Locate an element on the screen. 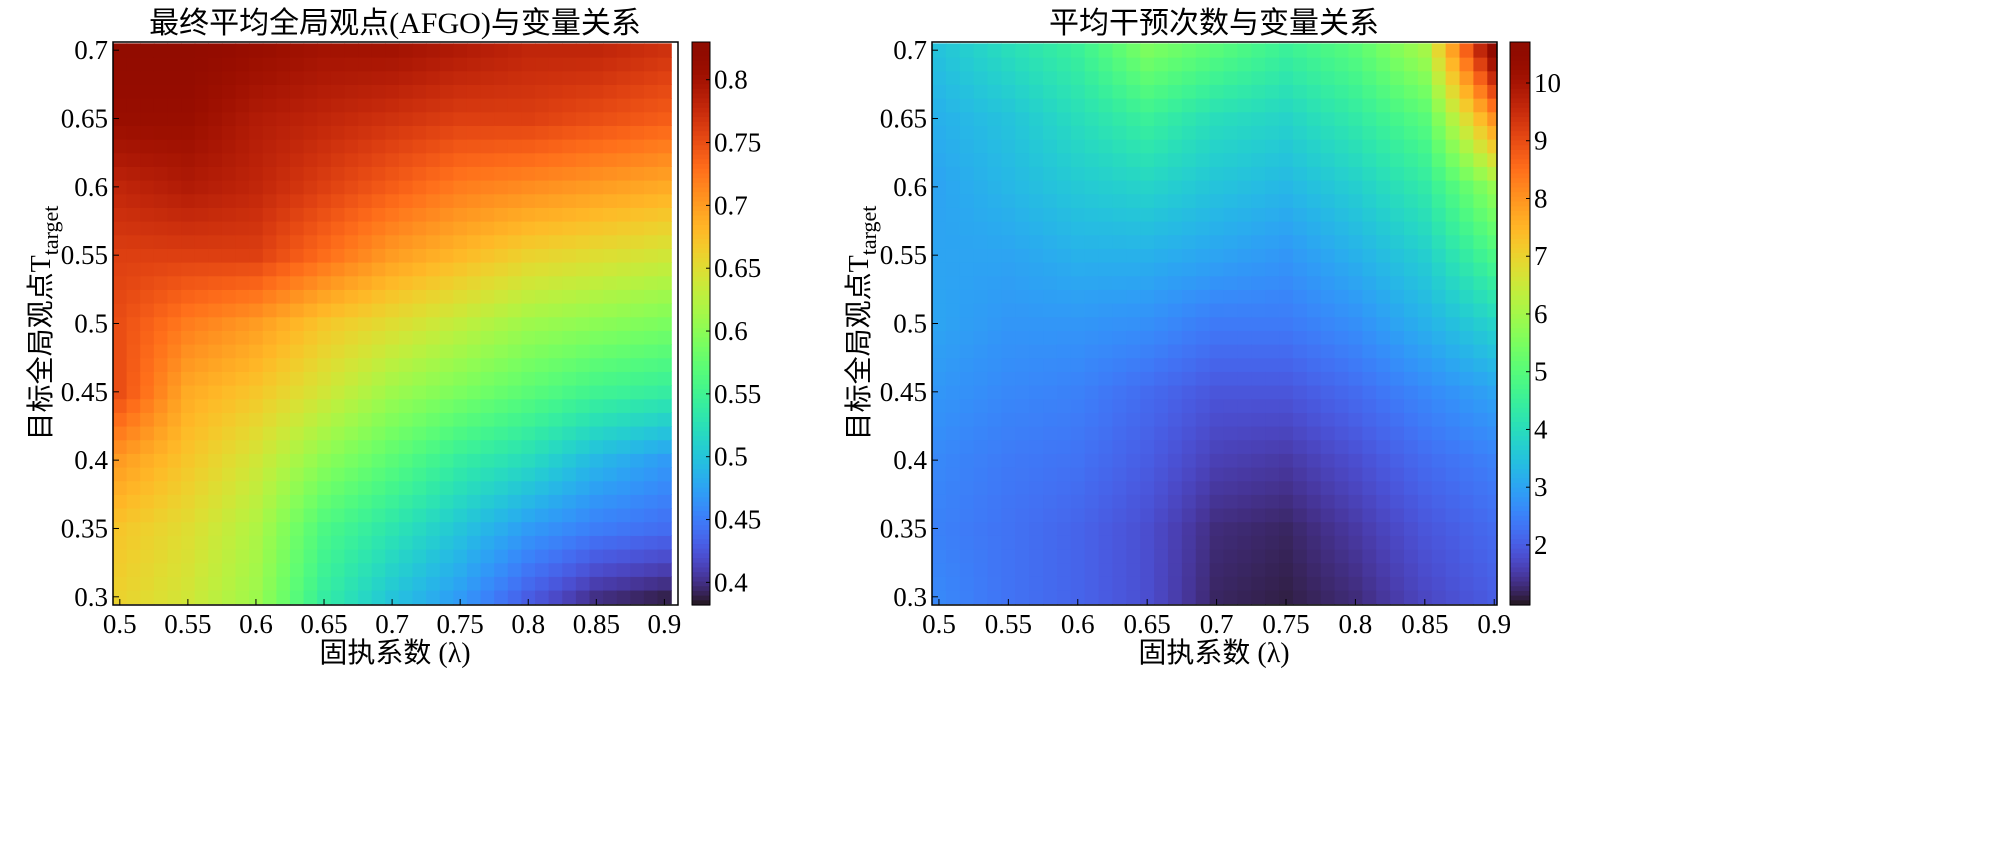  x-tick-label: 0.75 is located at coordinates (1285, 624).